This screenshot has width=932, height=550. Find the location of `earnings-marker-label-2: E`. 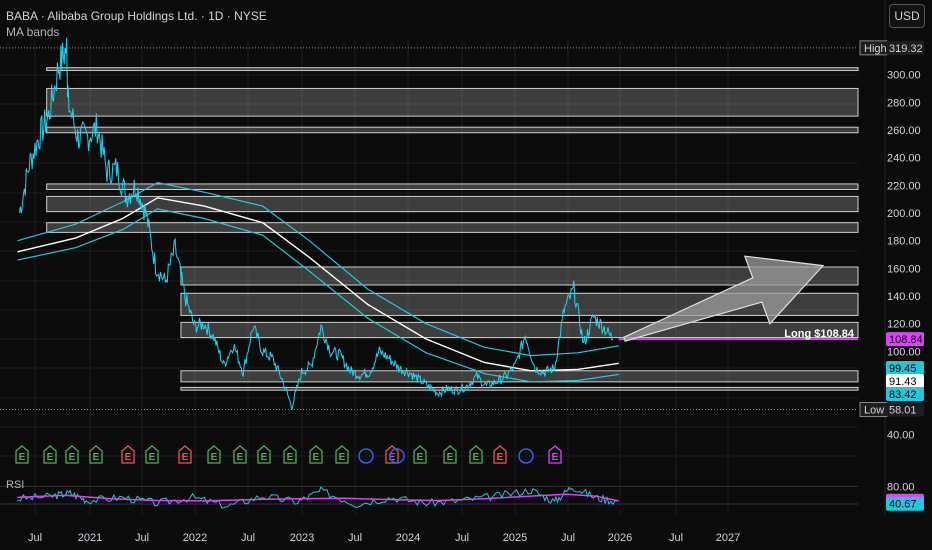

earnings-marker-label-2: E is located at coordinates (72, 457).